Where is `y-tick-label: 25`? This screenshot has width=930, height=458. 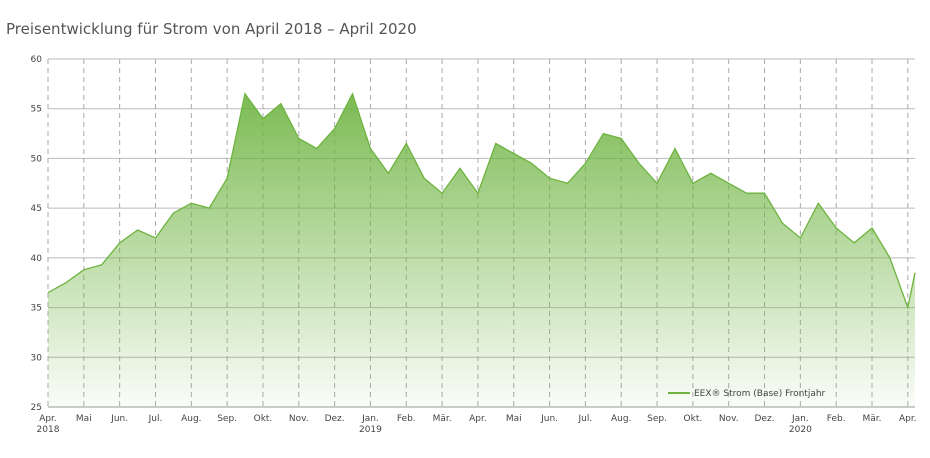 y-tick-label: 25 is located at coordinates (36, 408).